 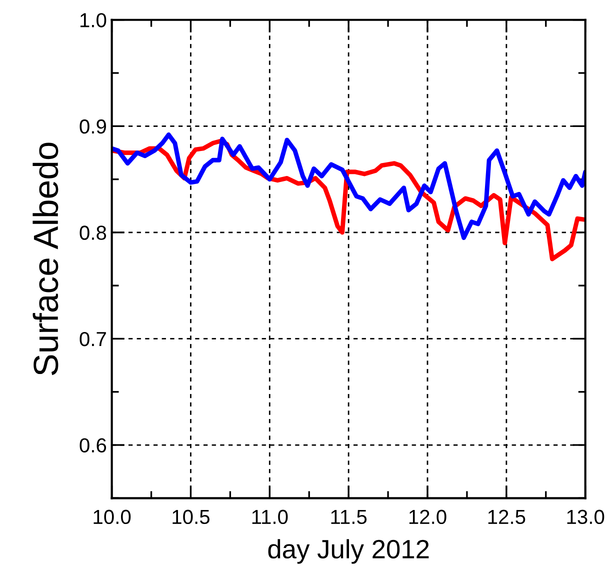 I want to click on y-tick-label: 0.6, so click(x=93, y=445).